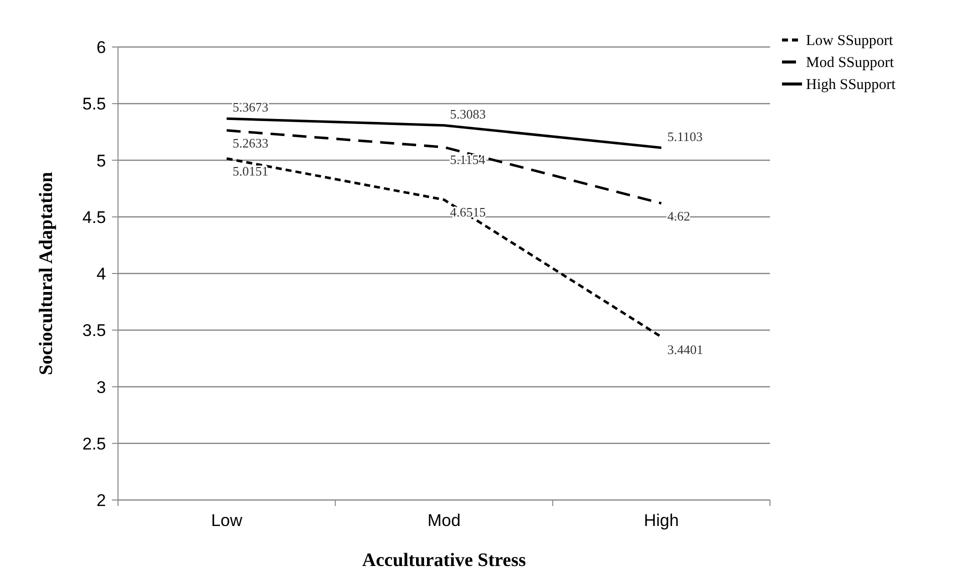 This screenshot has width=963, height=577. I want to click on y-tick-label: 5, so click(101, 160).